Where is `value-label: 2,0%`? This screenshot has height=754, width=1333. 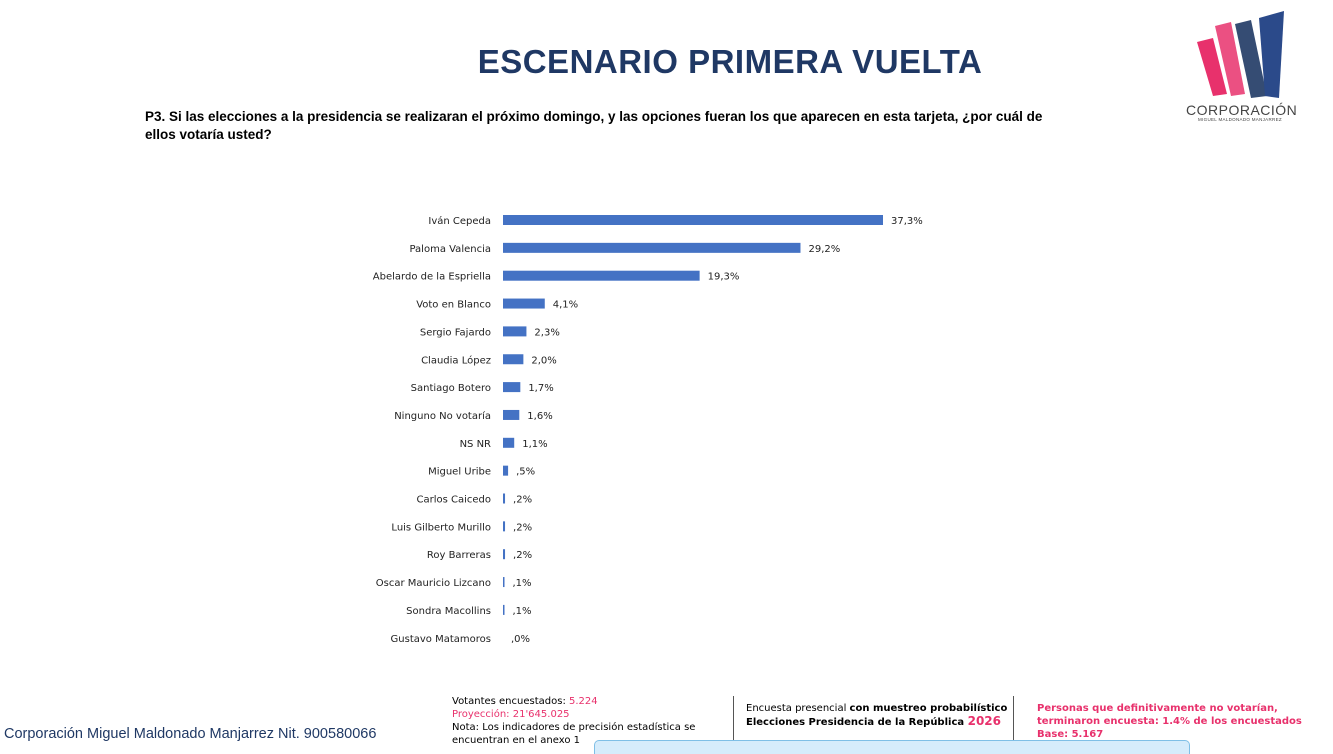 value-label: 2,0% is located at coordinates (543, 360).